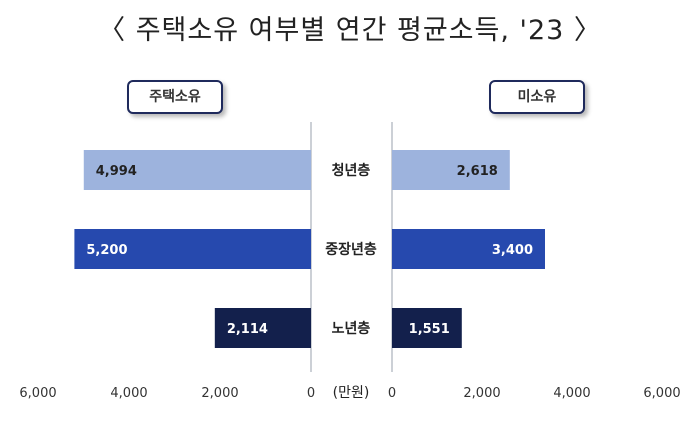  I want to click on left-tick-label-4: 6,000, so click(37, 393).